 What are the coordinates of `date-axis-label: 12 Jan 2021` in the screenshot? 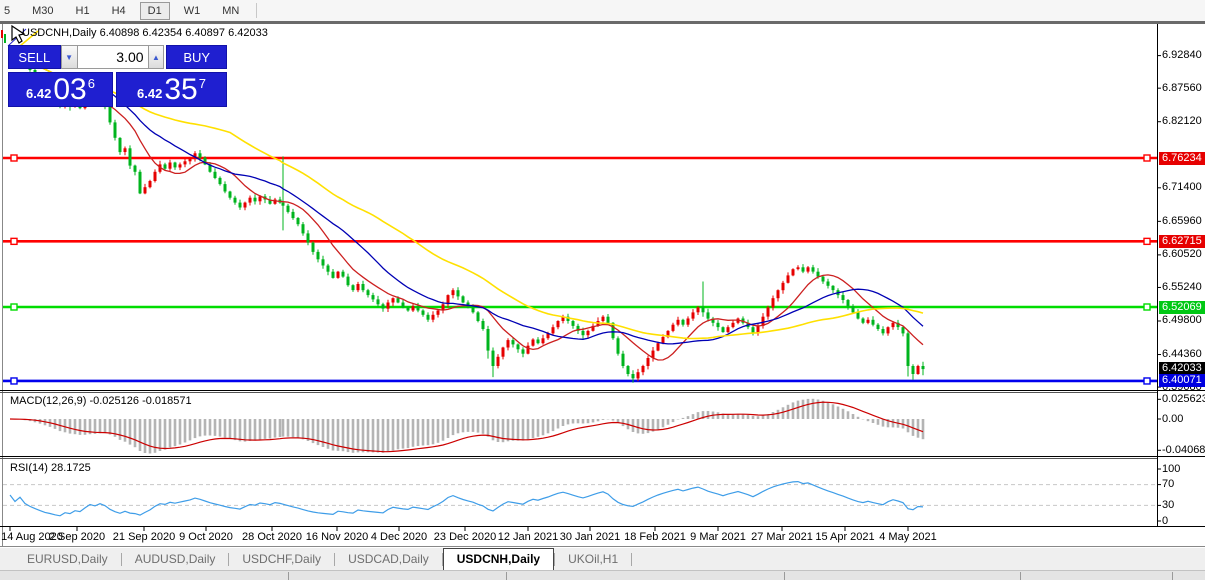 It's located at (528, 537).